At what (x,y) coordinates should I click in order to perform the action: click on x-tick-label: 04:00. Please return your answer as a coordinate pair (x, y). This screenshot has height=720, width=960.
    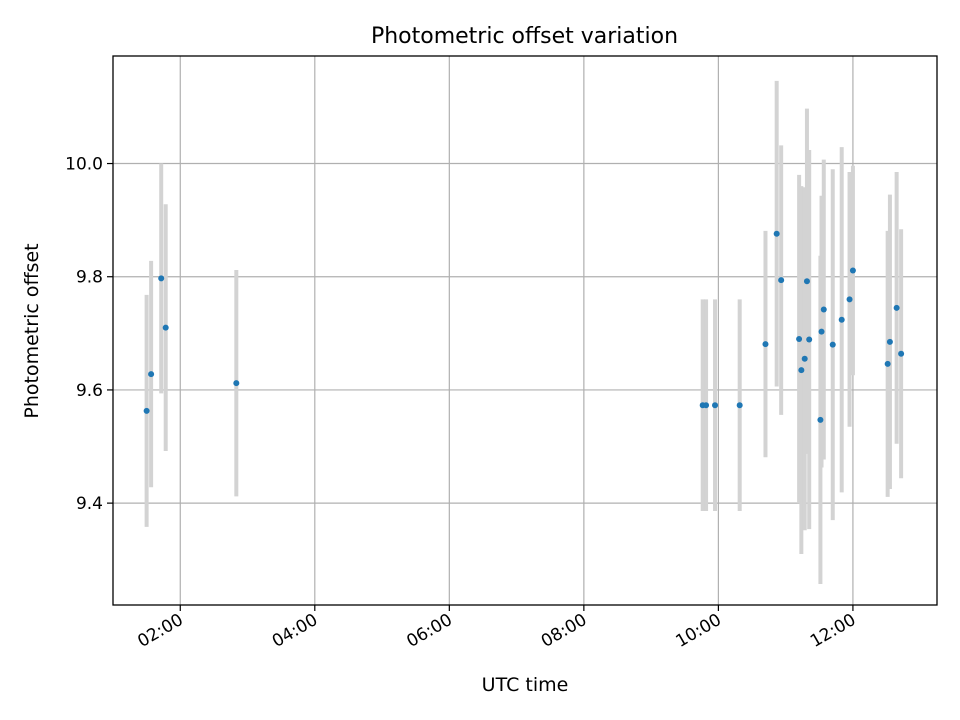
    Looking at the image, I should click on (295, 631).